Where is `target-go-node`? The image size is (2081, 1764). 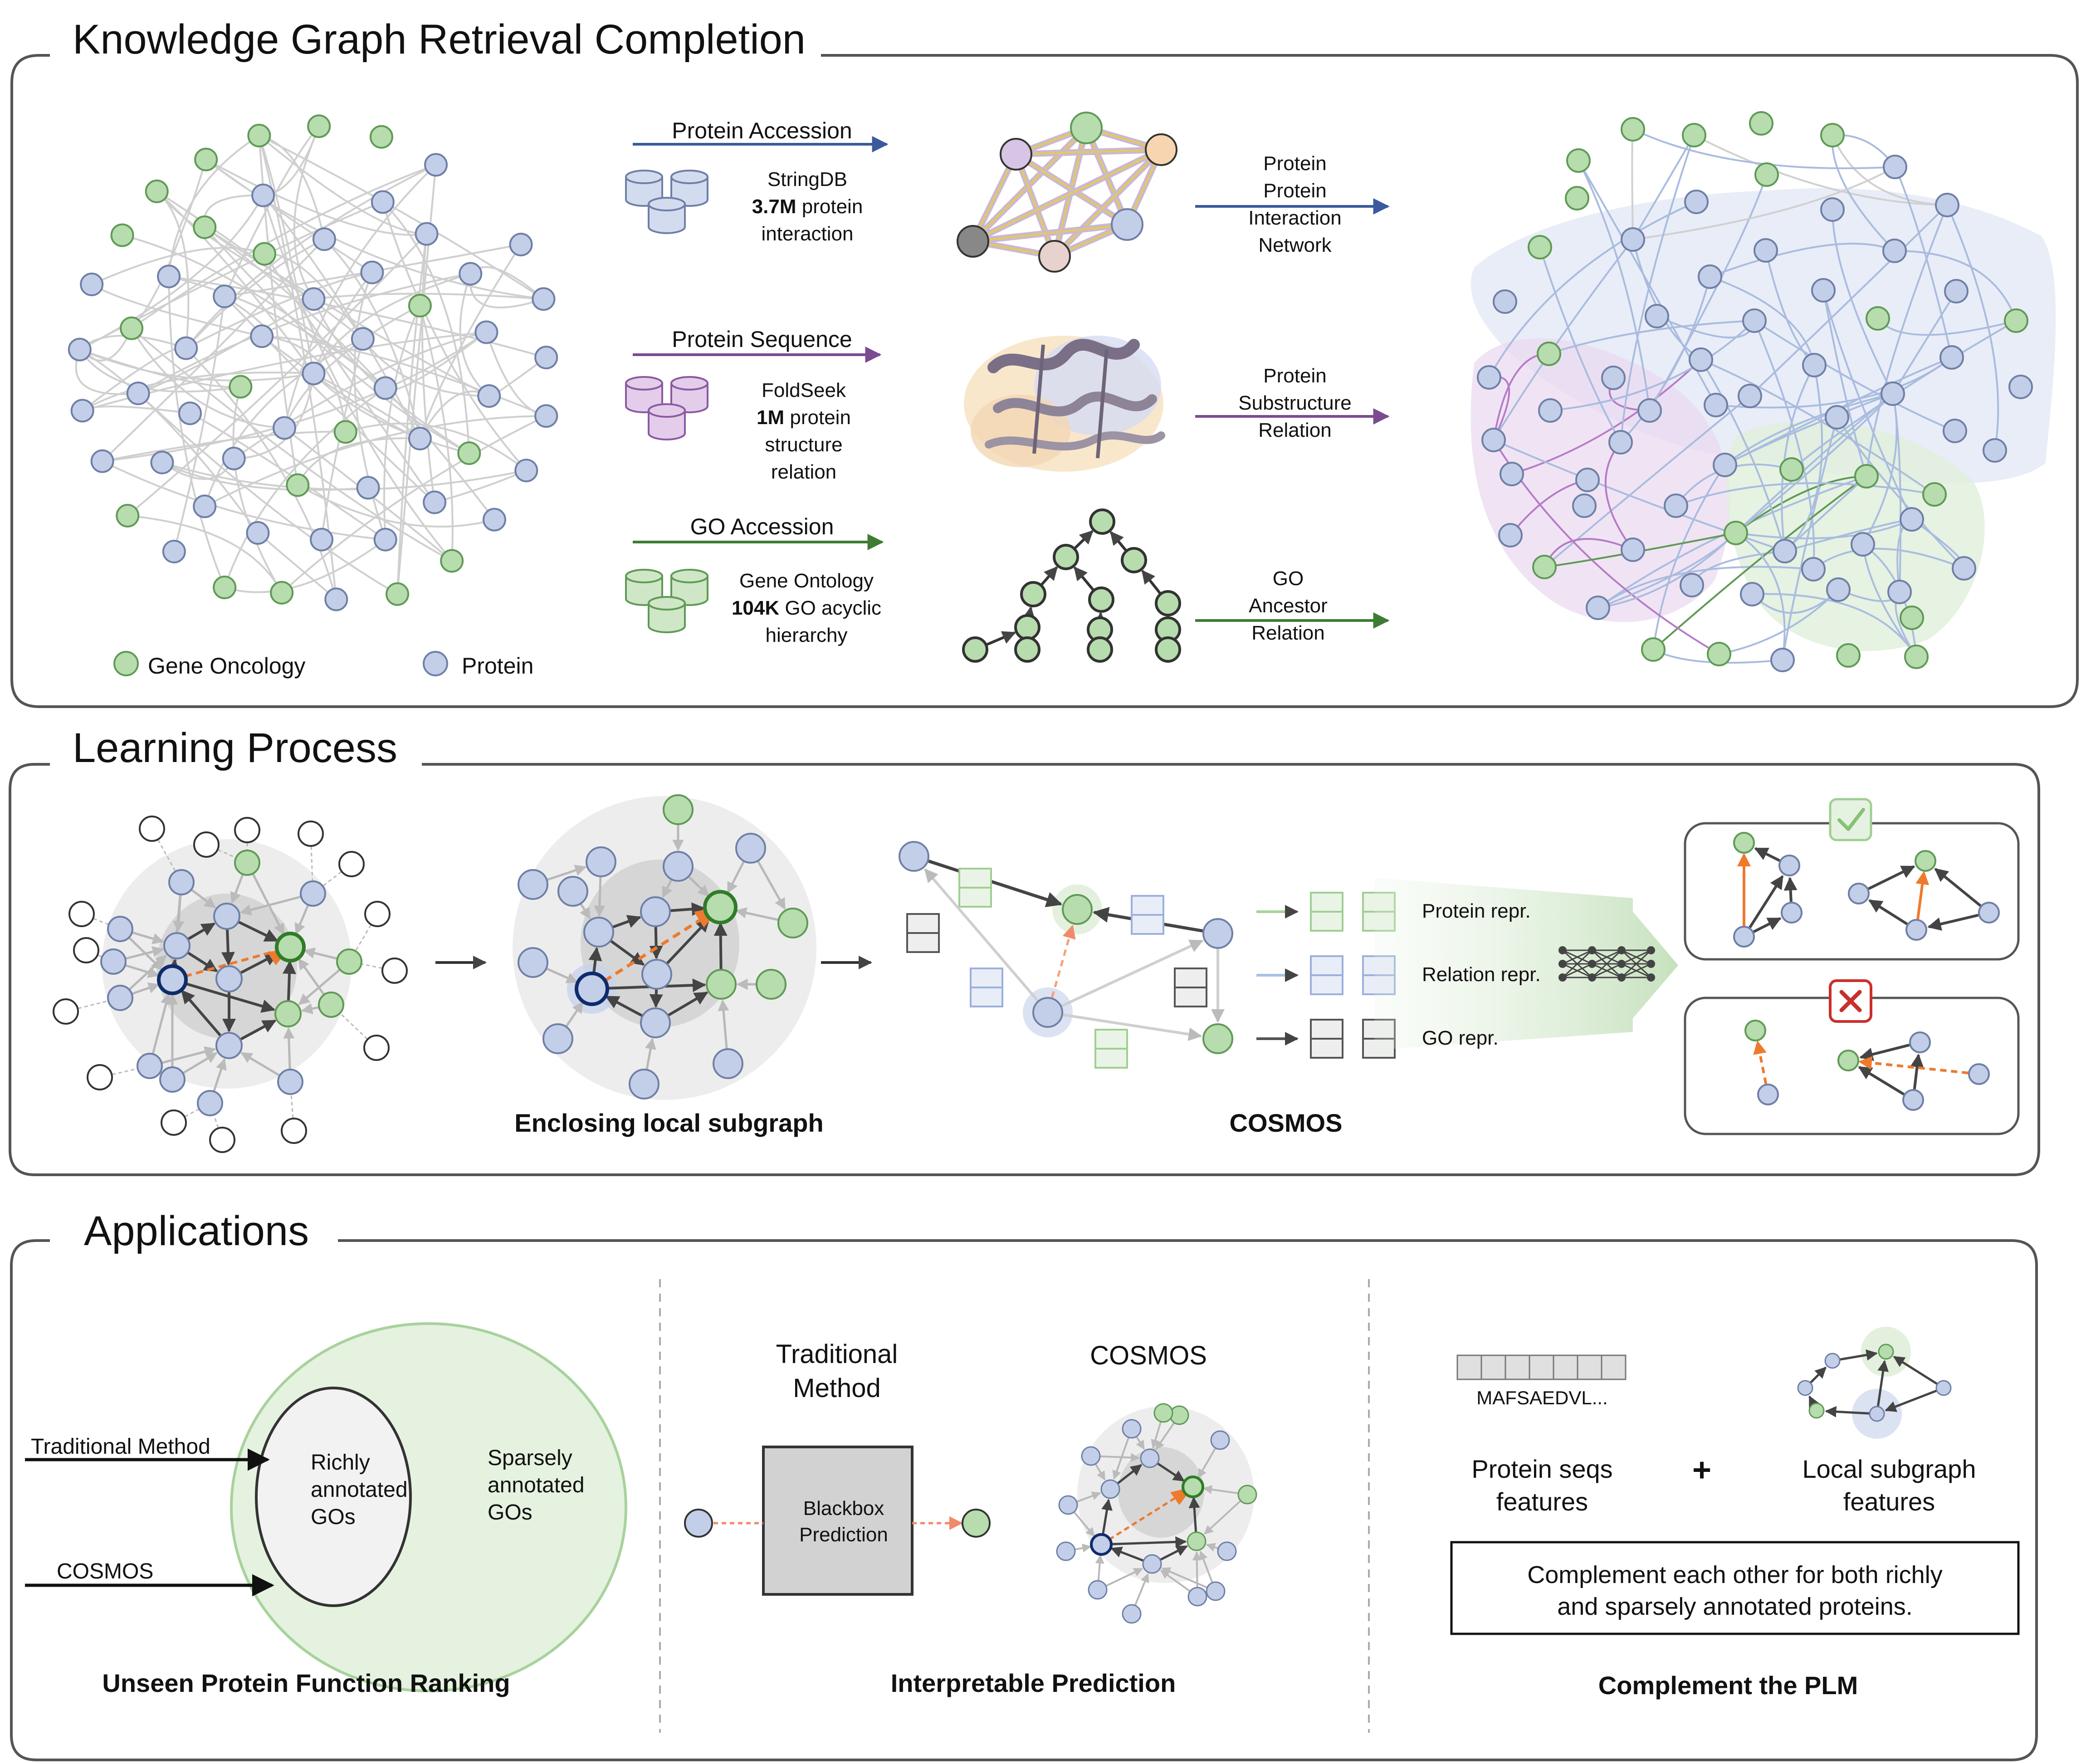
target-go-node is located at coordinates (291, 948).